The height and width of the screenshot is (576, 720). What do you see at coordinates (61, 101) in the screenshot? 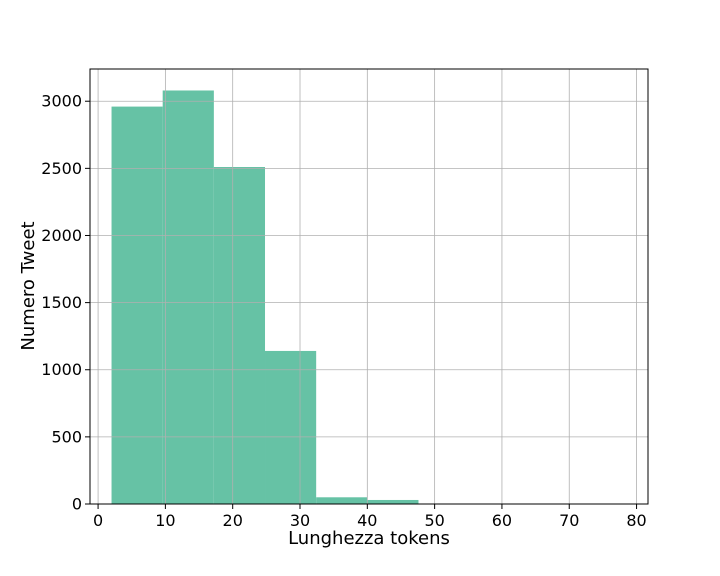
I see `y-tick-label: 3000` at bounding box center [61, 101].